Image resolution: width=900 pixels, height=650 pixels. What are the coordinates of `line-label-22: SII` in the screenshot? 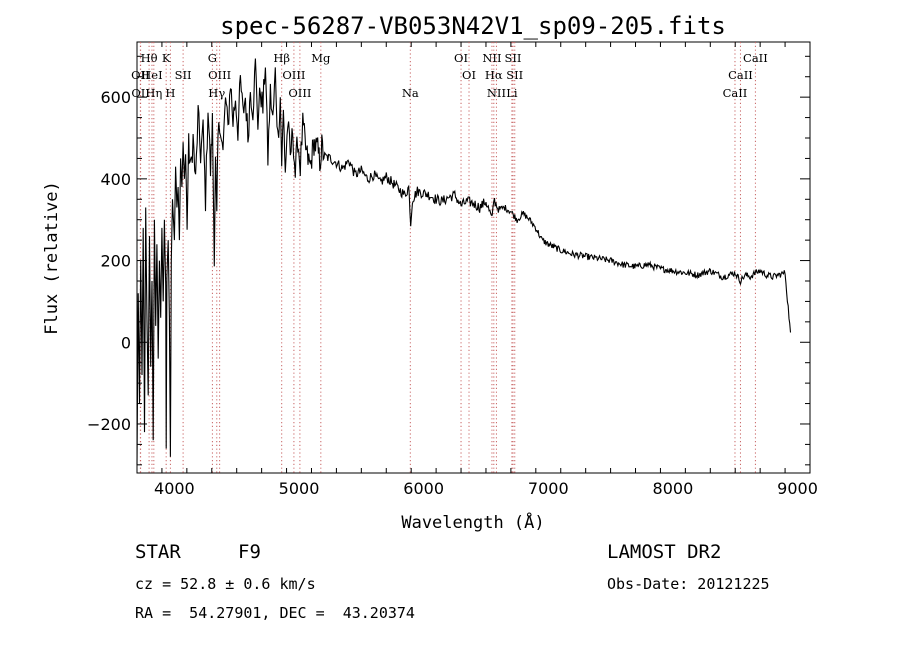 It's located at (514, 75).